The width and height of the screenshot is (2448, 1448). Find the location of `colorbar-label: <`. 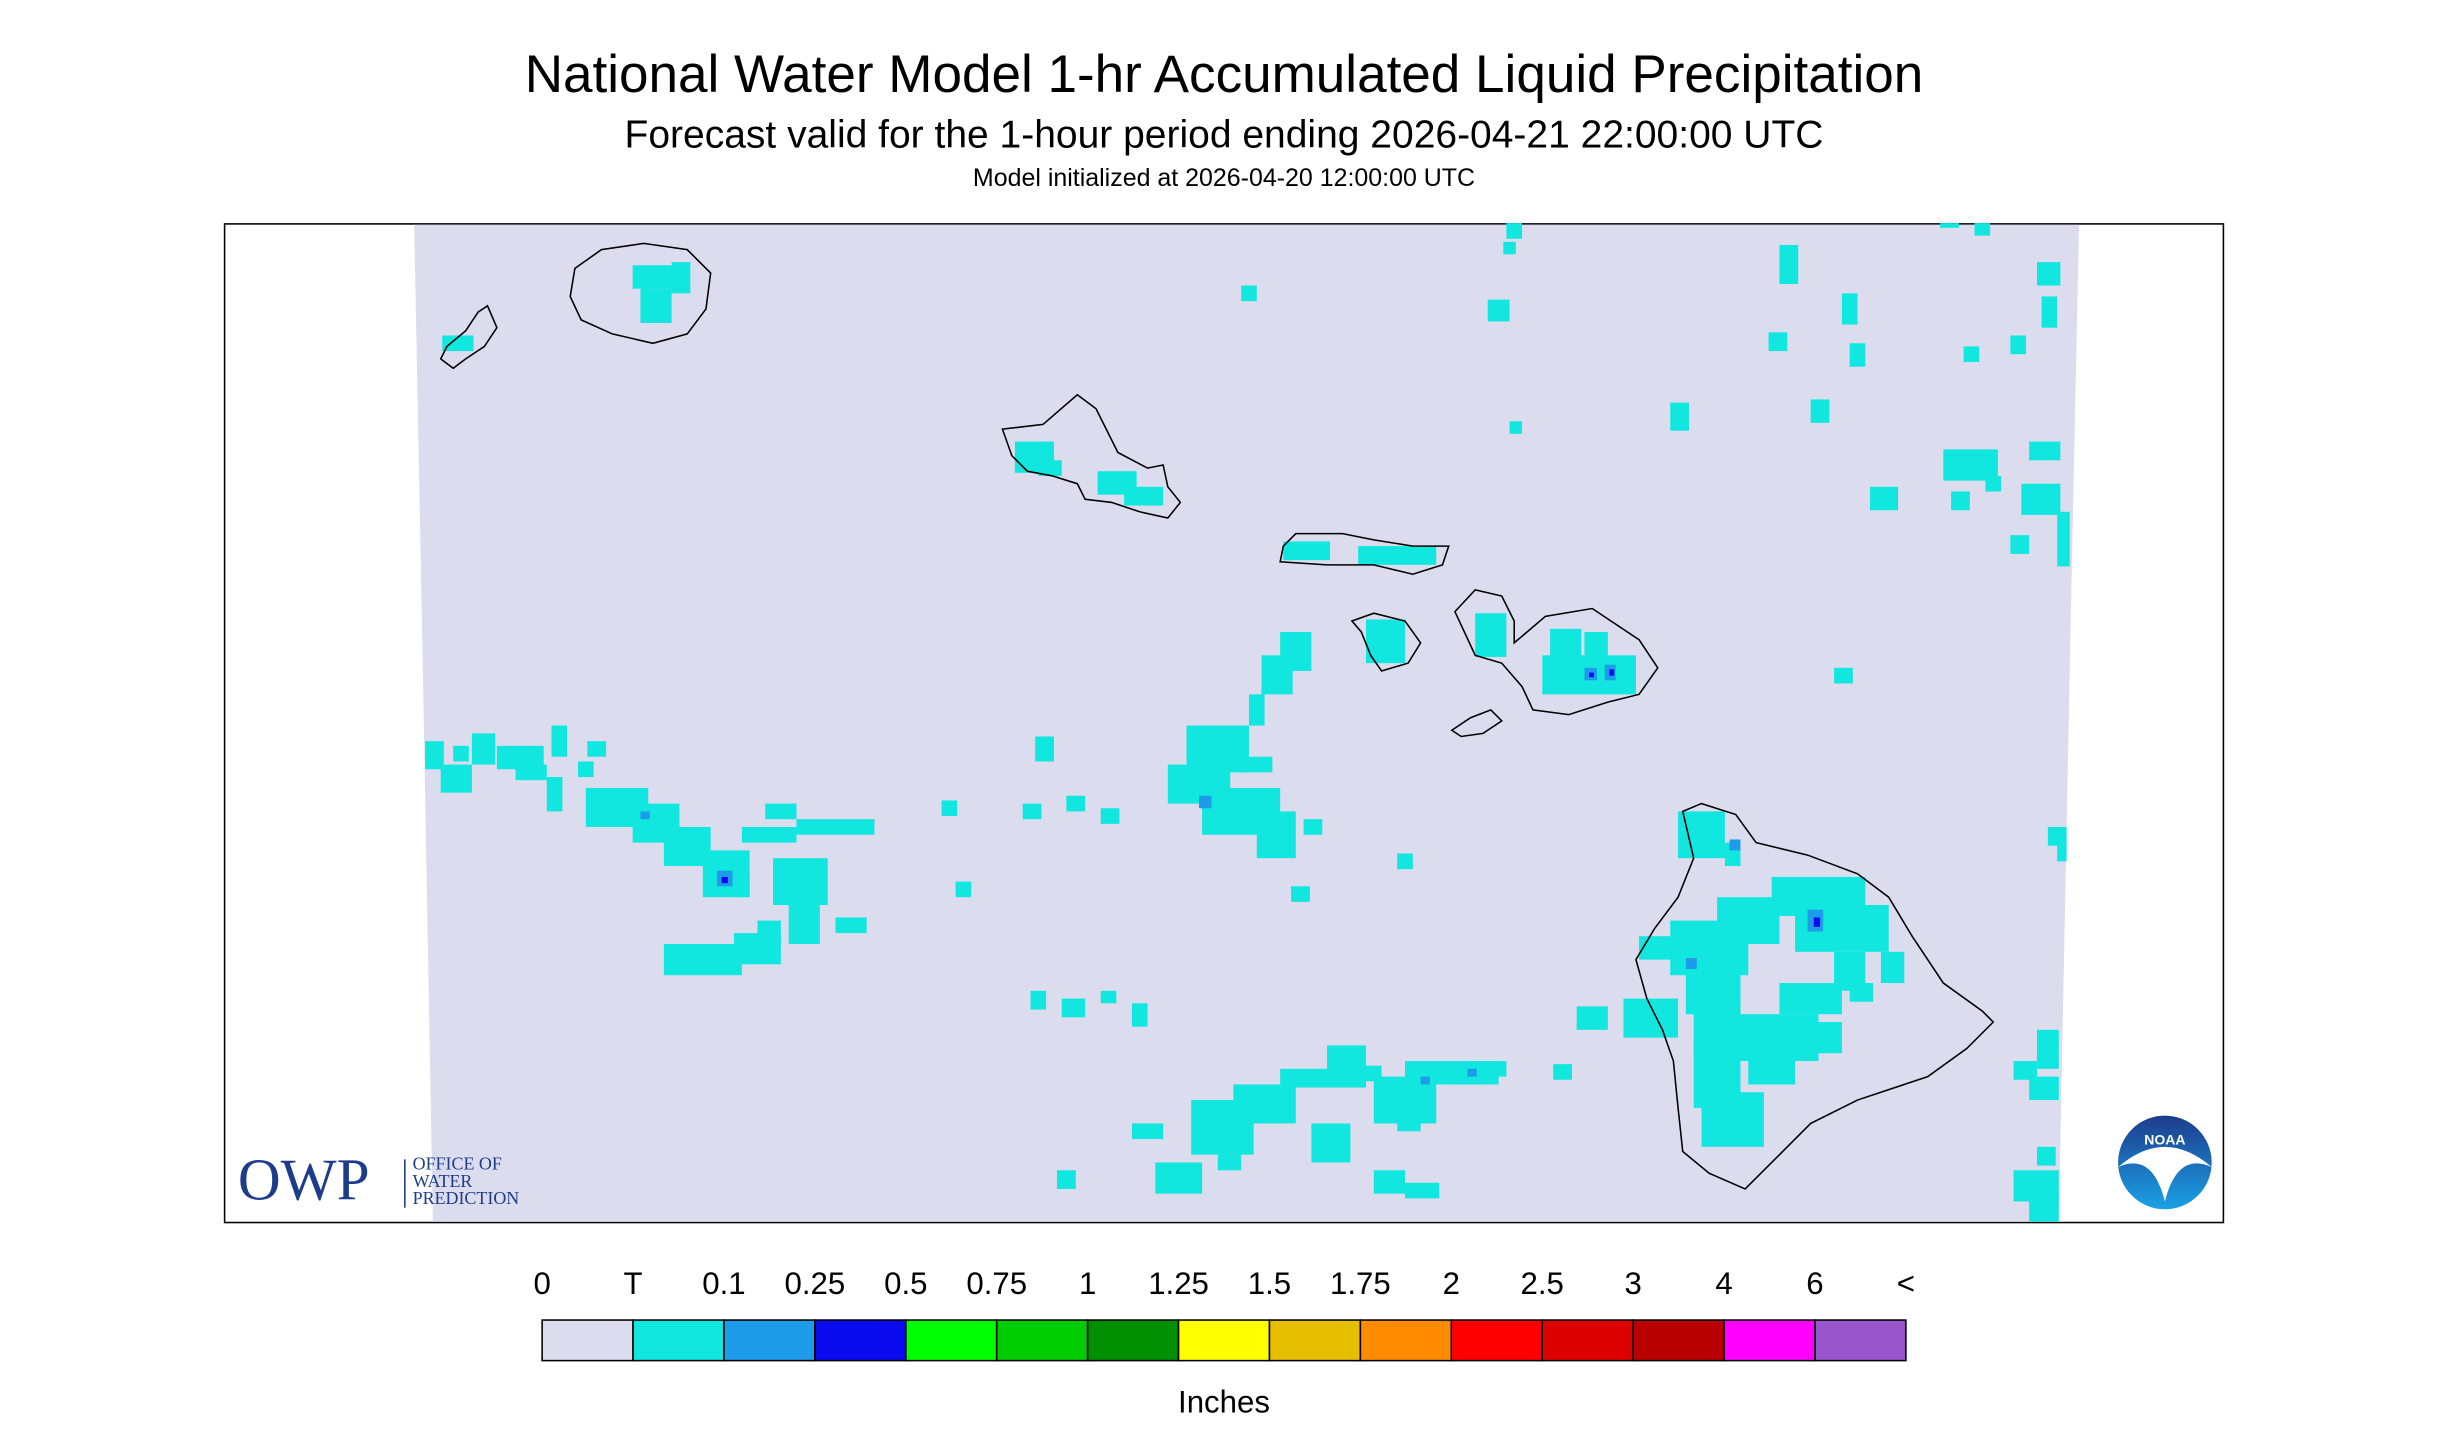

colorbar-label: < is located at coordinates (1906, 1283).